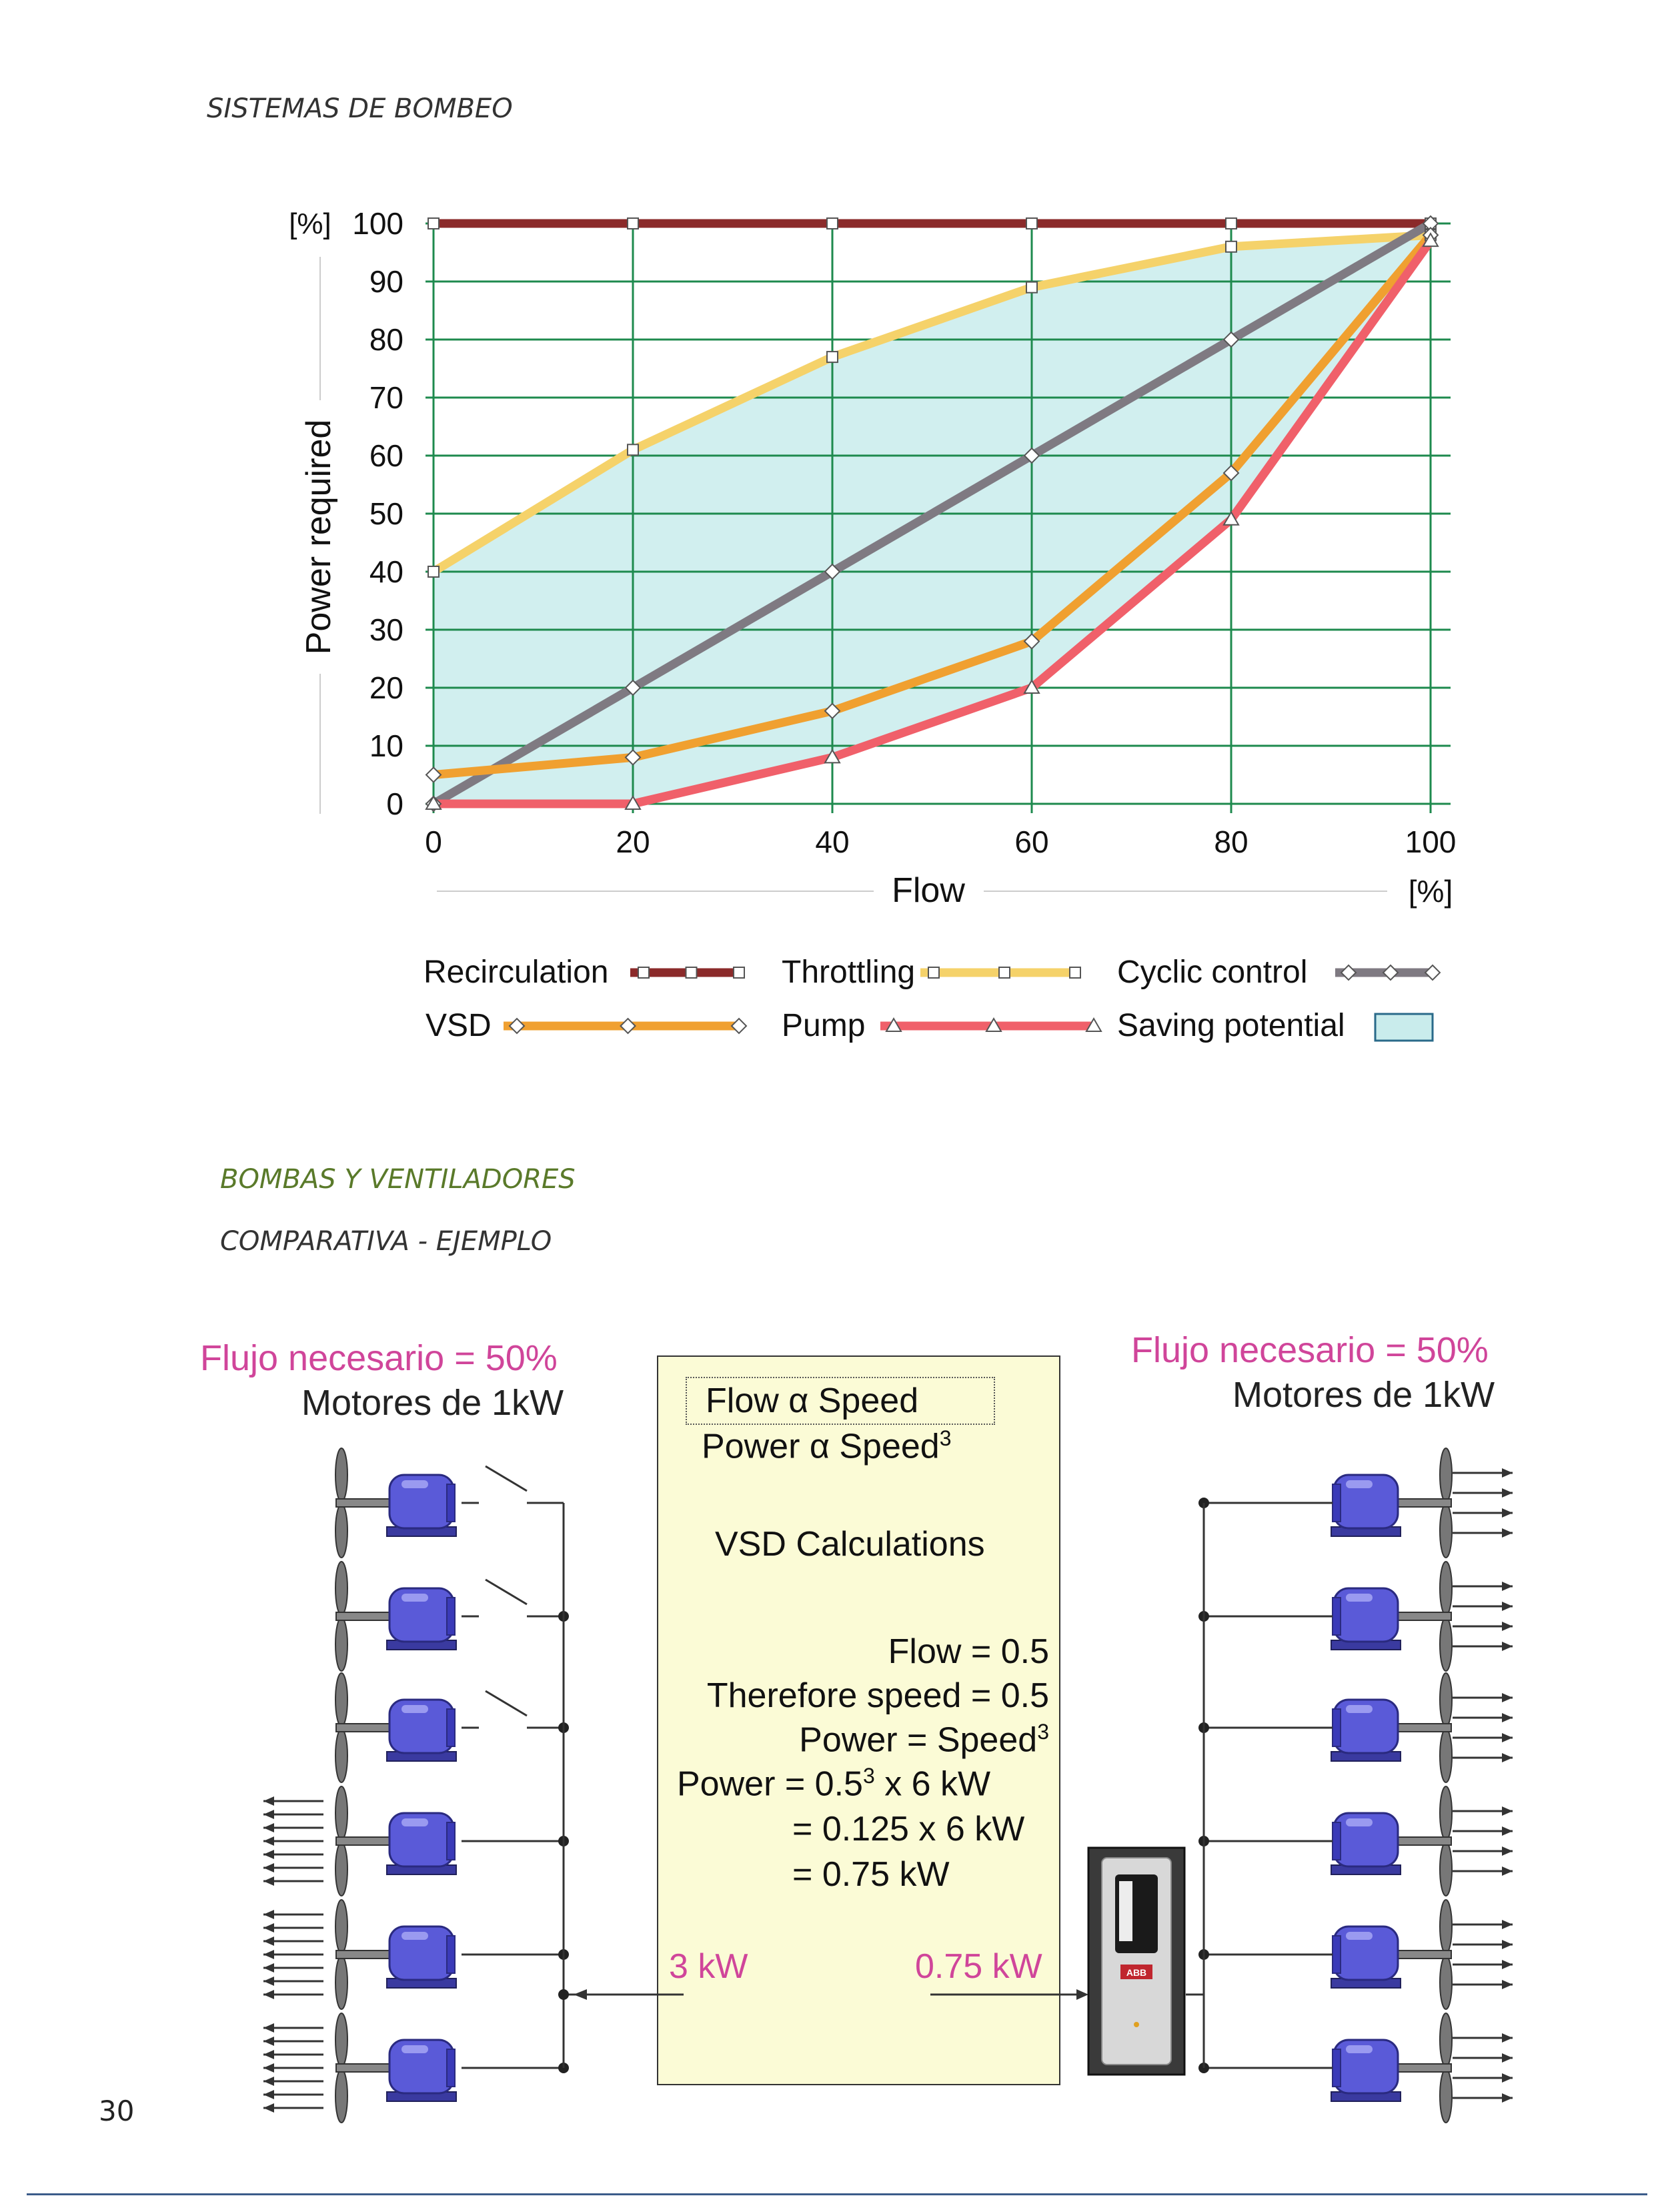 The image size is (1674, 2212). Describe the element at coordinates (398, 1179) in the screenshot. I see `section-title: BOMBAS Y VENTILADORES` at that location.